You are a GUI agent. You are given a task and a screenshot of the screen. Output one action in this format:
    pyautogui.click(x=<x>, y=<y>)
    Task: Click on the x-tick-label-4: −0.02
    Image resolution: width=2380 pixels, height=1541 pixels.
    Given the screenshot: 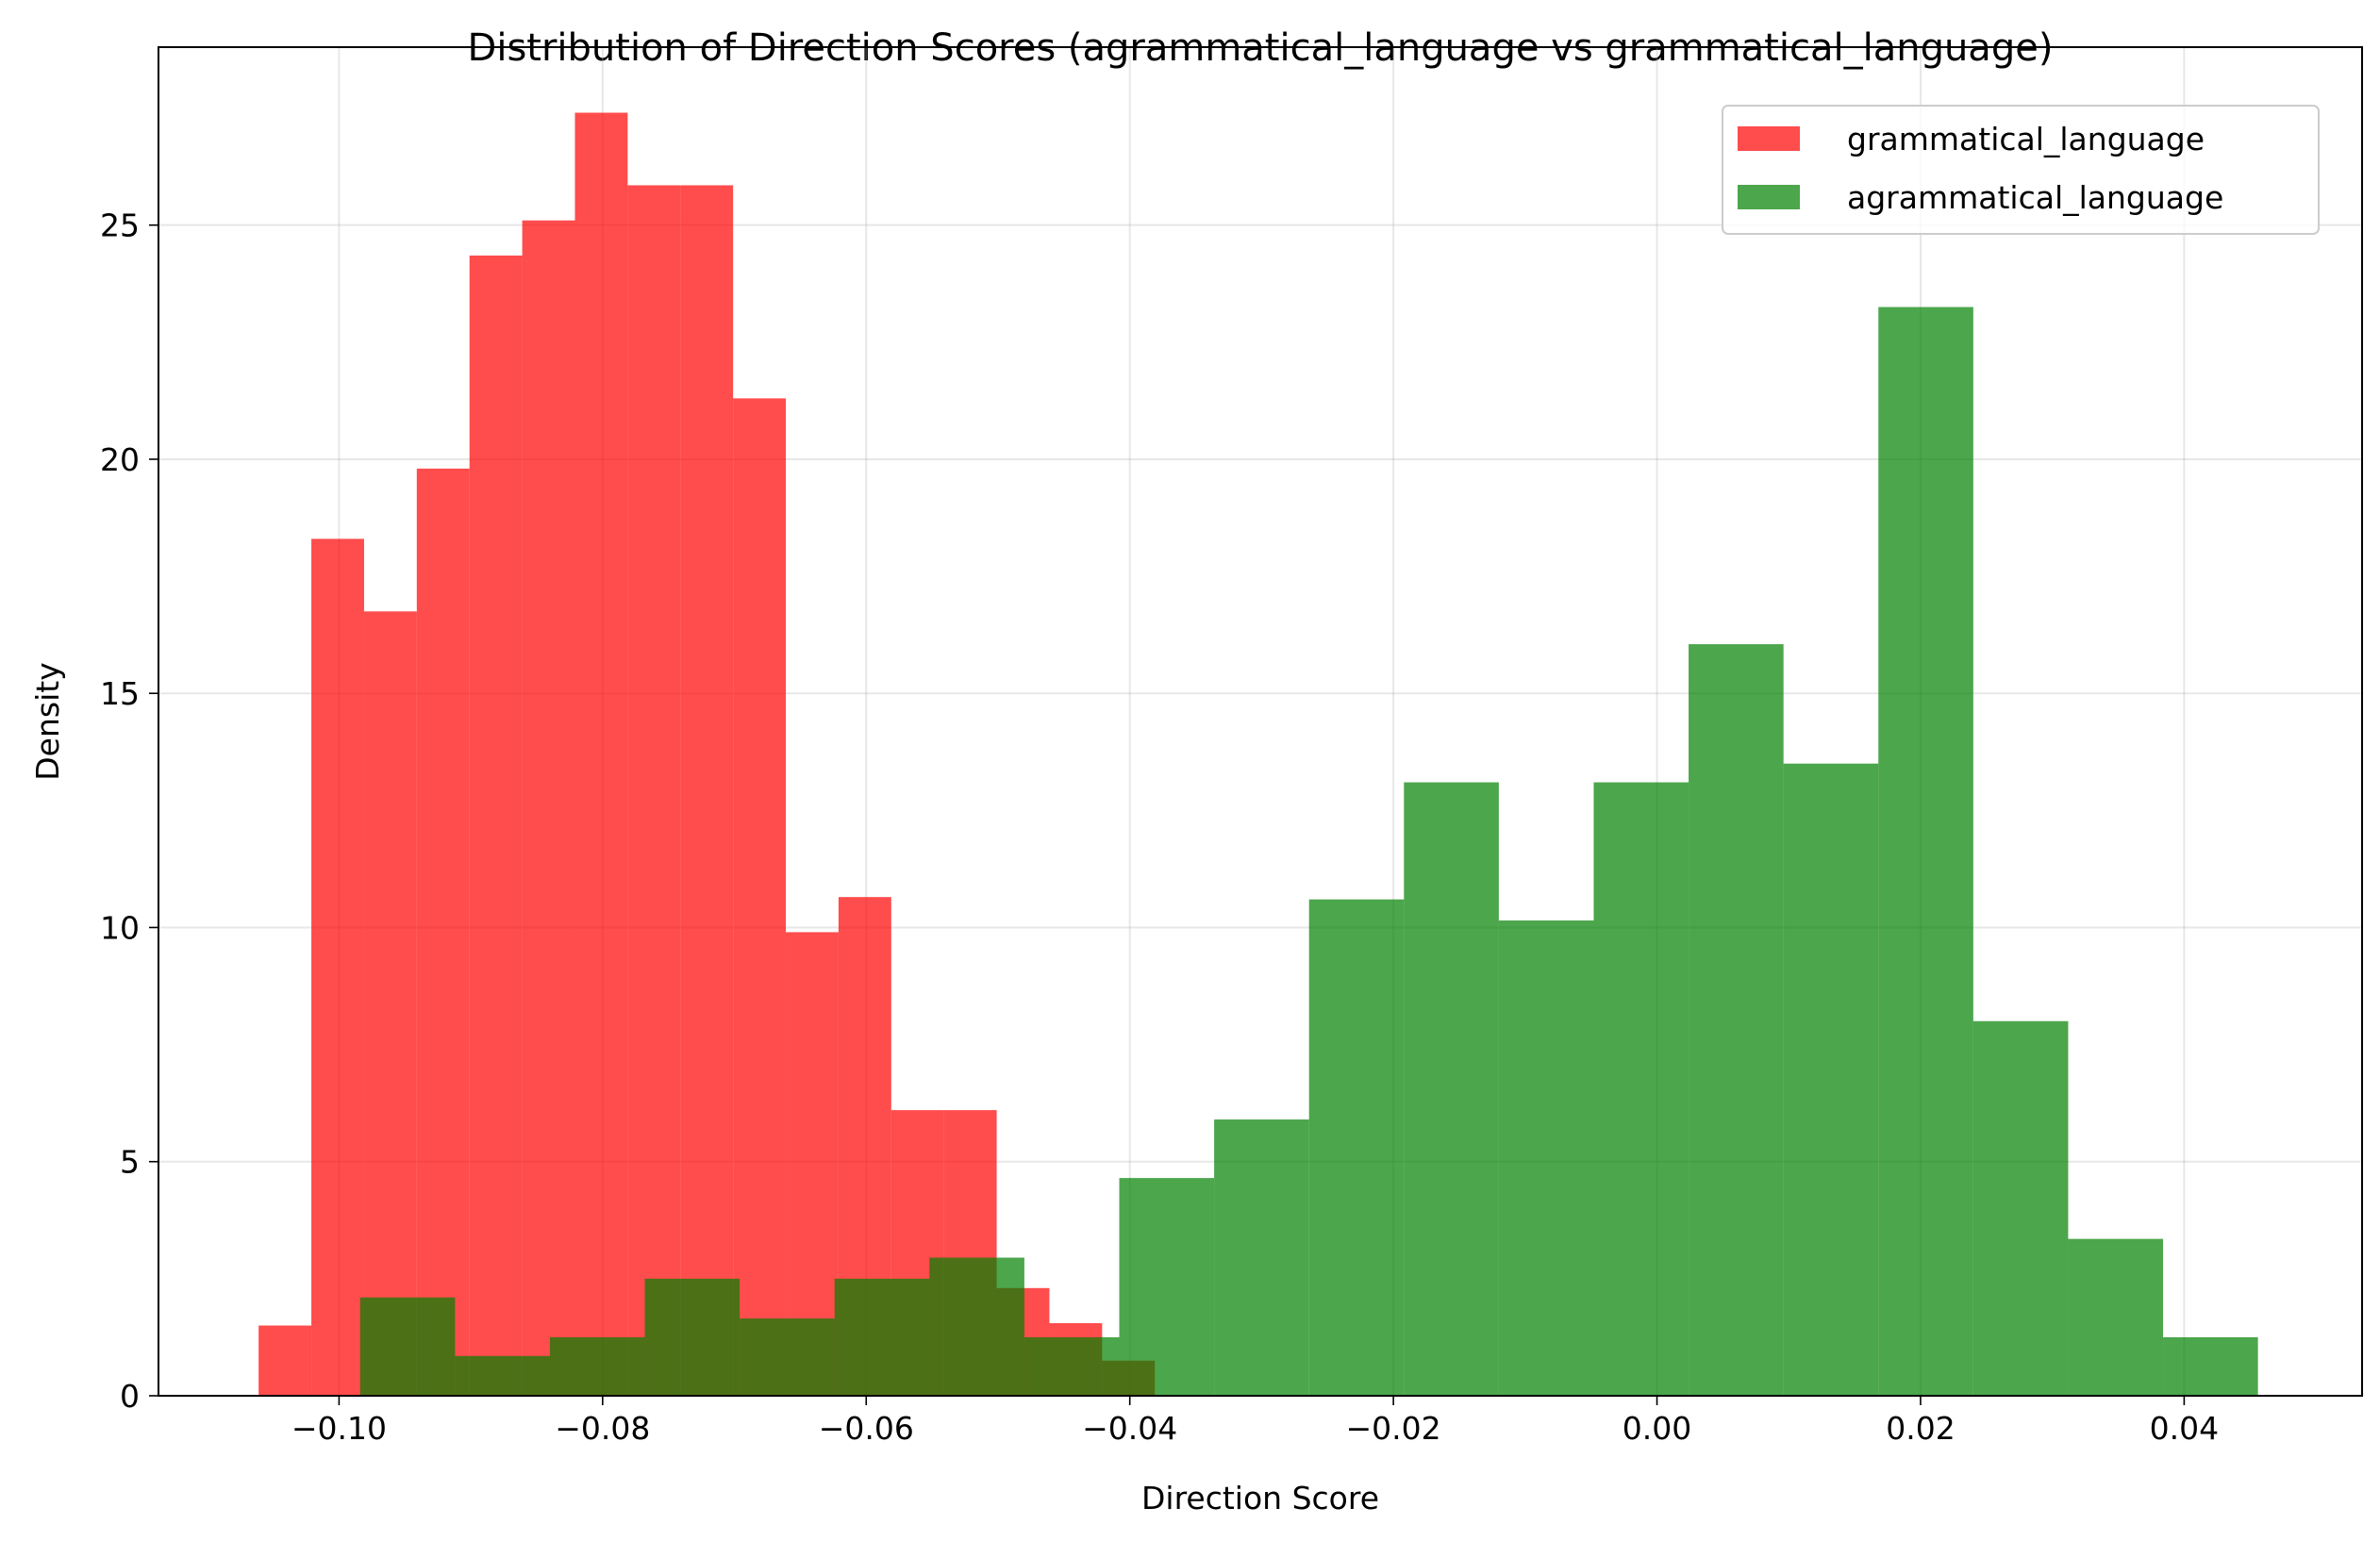 What is the action you would take?
    pyautogui.click(x=1393, y=1428)
    